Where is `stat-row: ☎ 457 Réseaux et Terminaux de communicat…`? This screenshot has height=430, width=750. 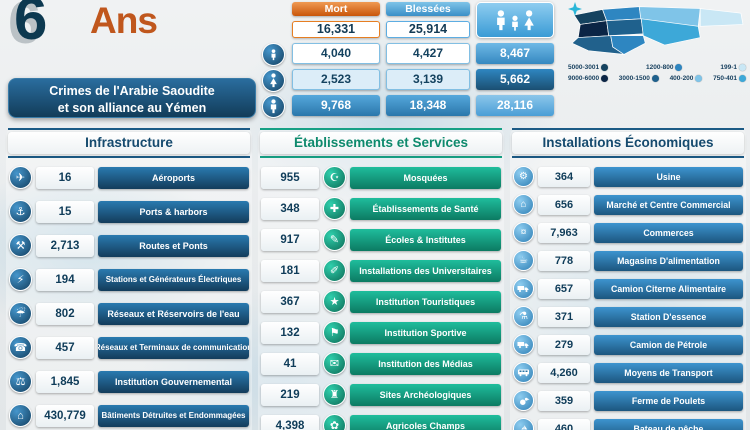
stat-row: ☎ 457 Réseaux et Terminaux de communicat… is located at coordinates (129, 347).